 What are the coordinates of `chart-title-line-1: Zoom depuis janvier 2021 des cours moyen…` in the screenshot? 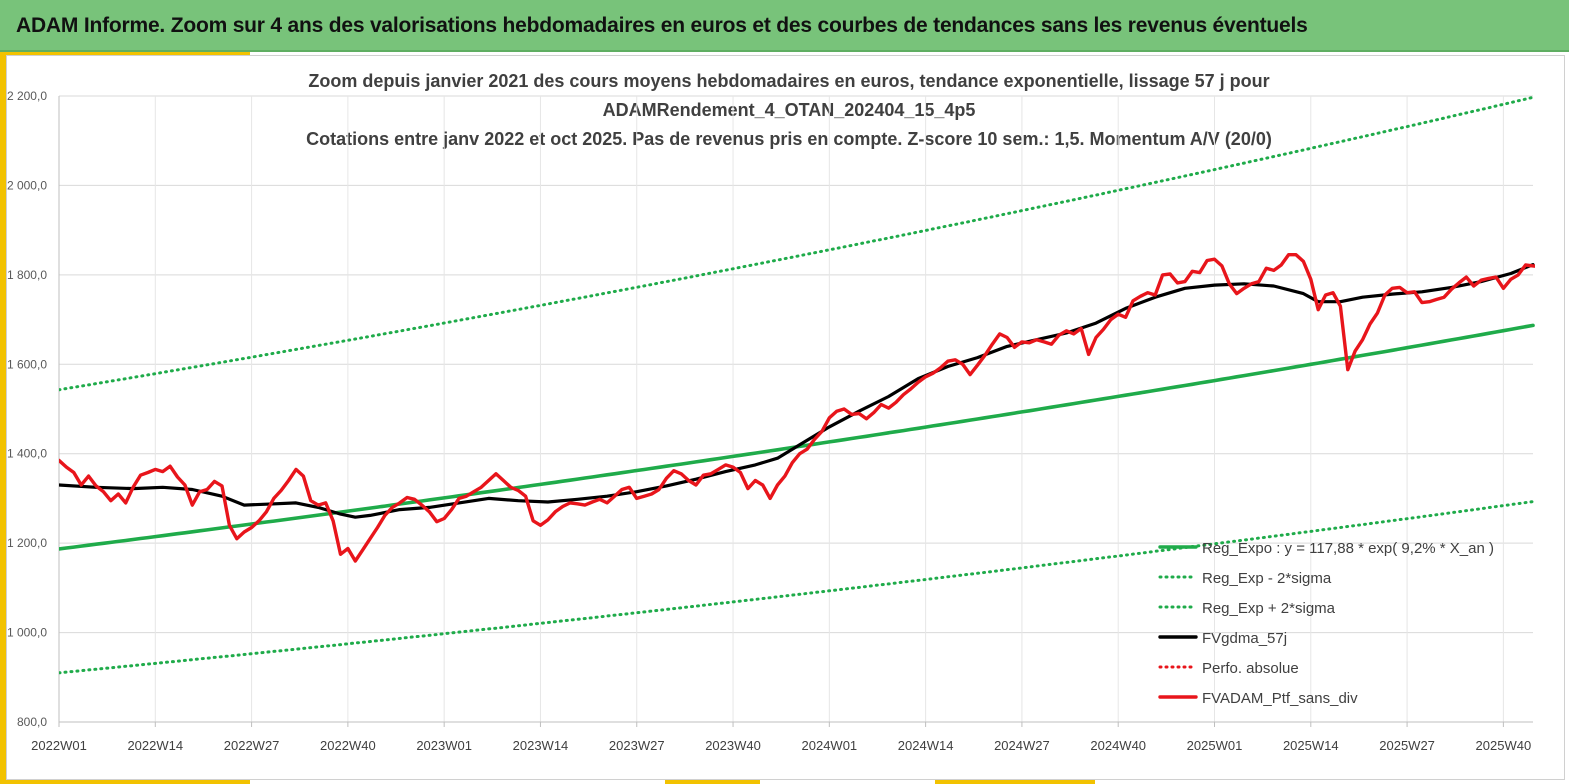 It's located at (789, 81).